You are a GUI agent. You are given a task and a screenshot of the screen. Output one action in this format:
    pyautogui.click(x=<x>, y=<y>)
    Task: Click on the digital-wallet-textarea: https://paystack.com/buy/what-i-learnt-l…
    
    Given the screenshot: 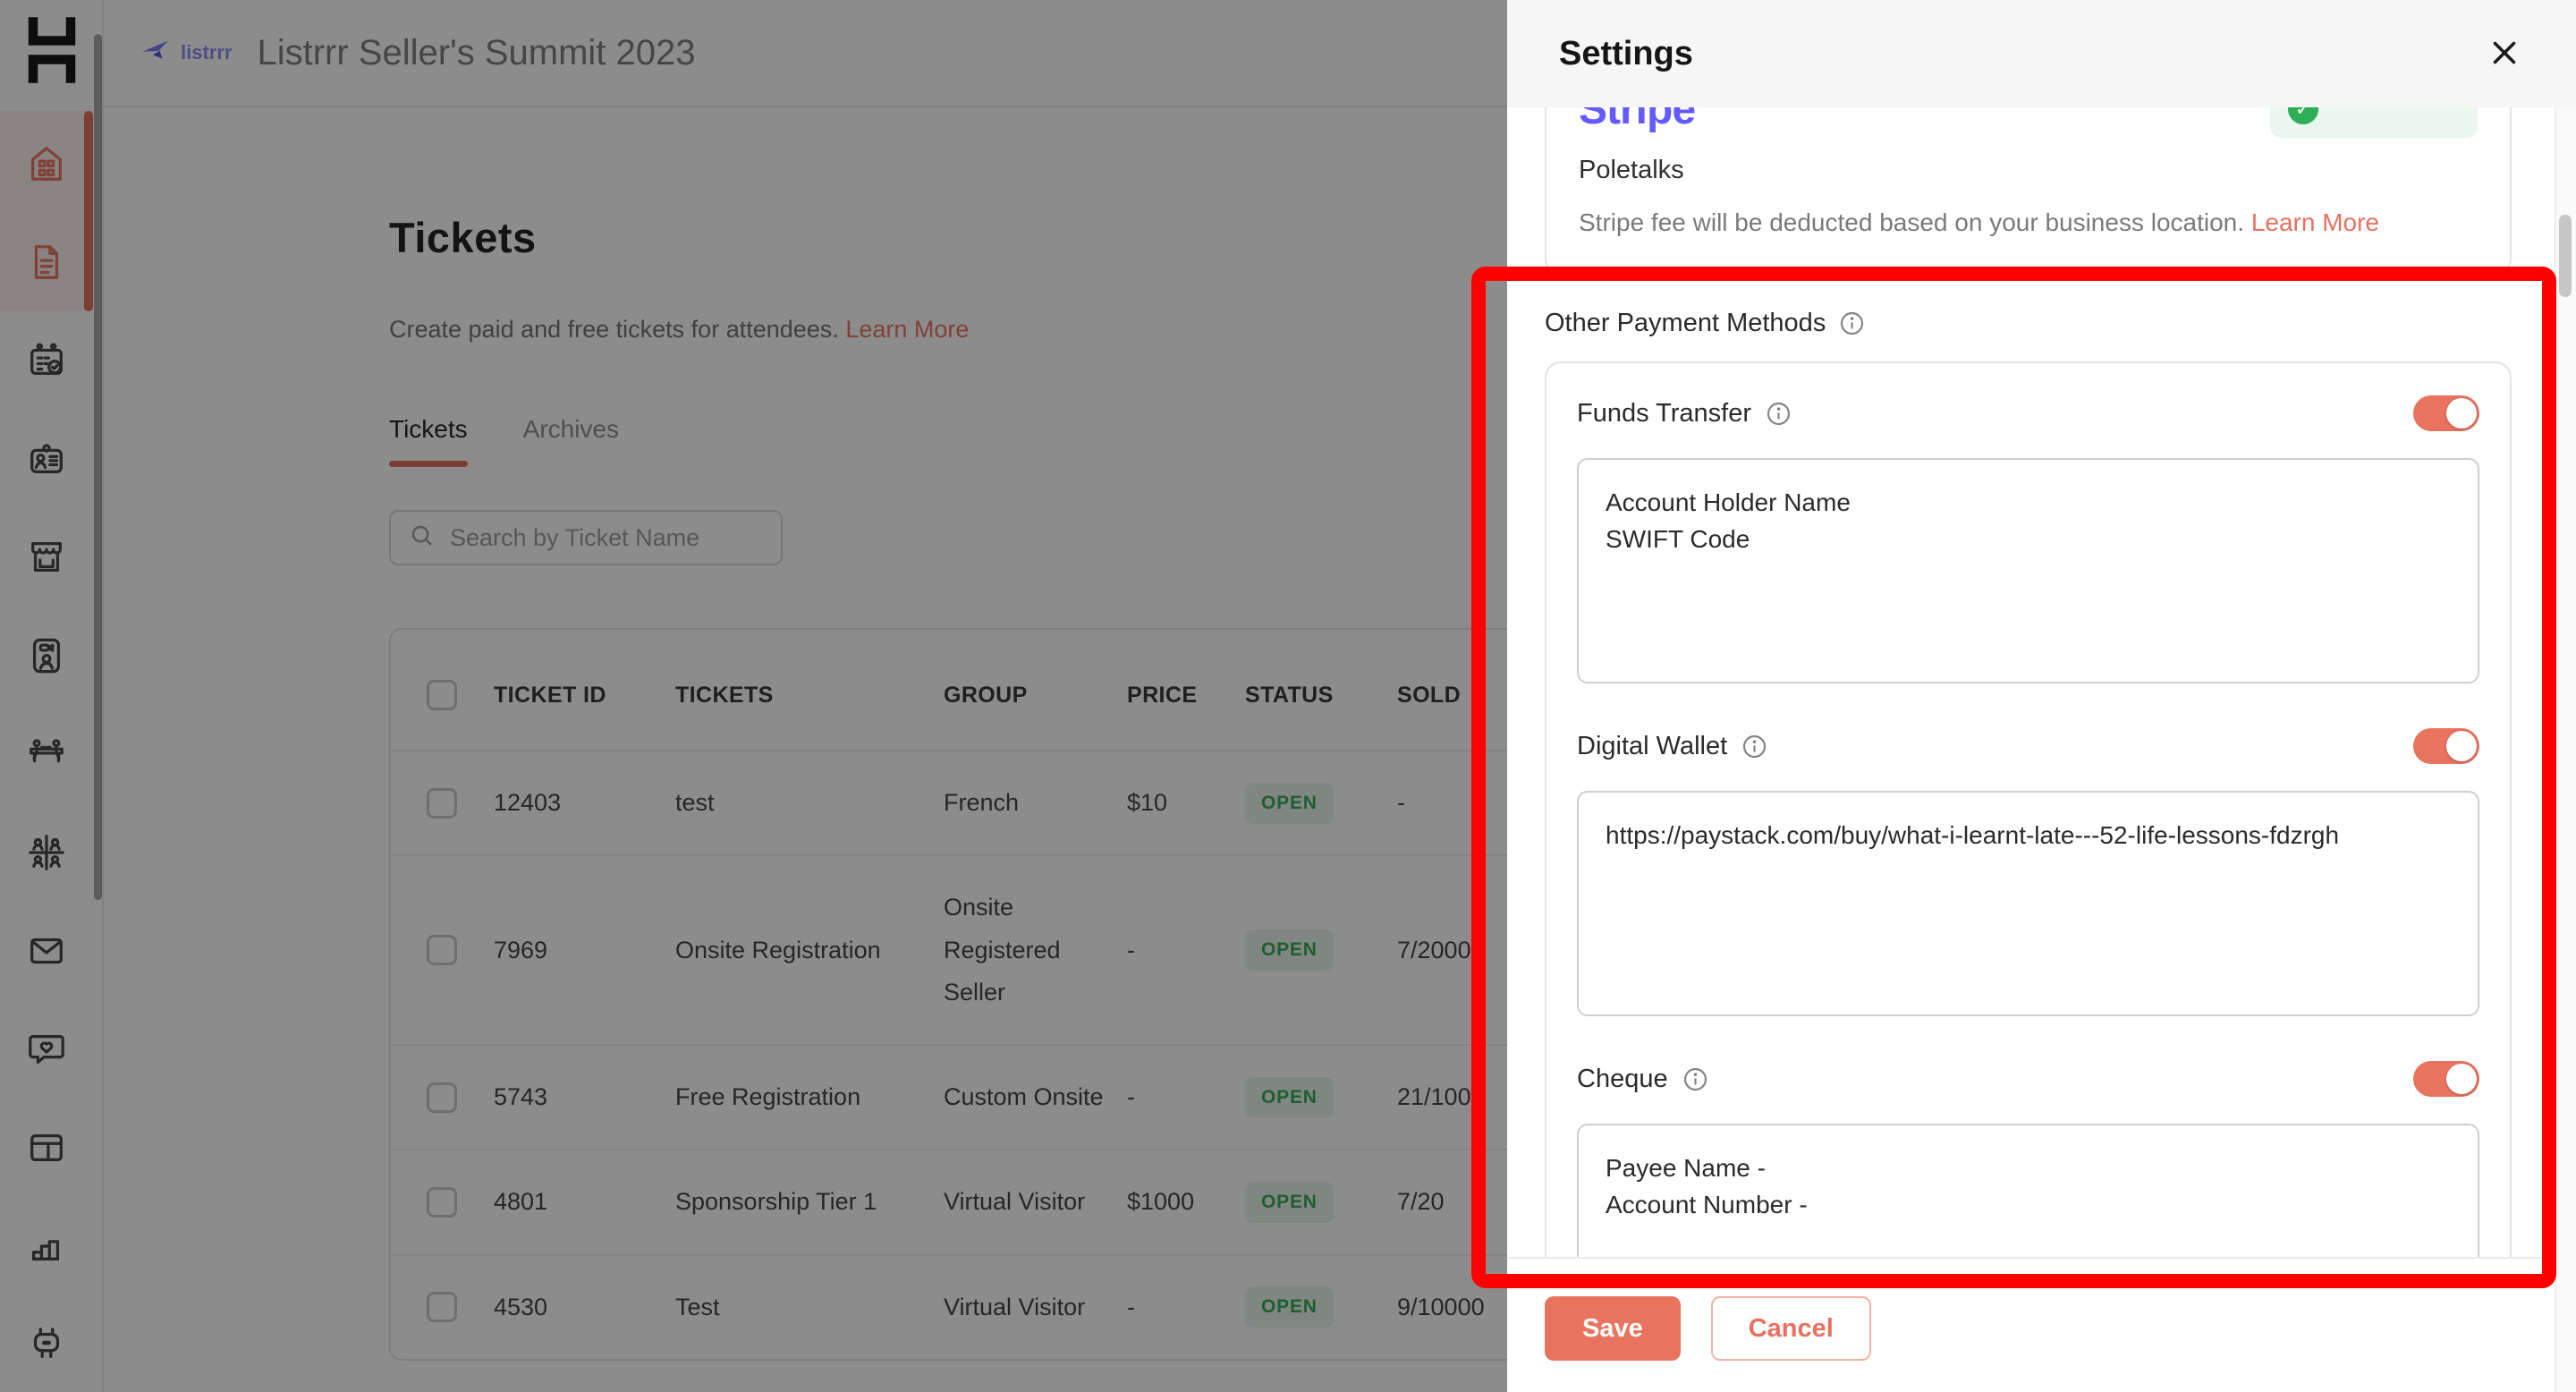 What is the action you would take?
    pyautogui.click(x=2028, y=903)
    